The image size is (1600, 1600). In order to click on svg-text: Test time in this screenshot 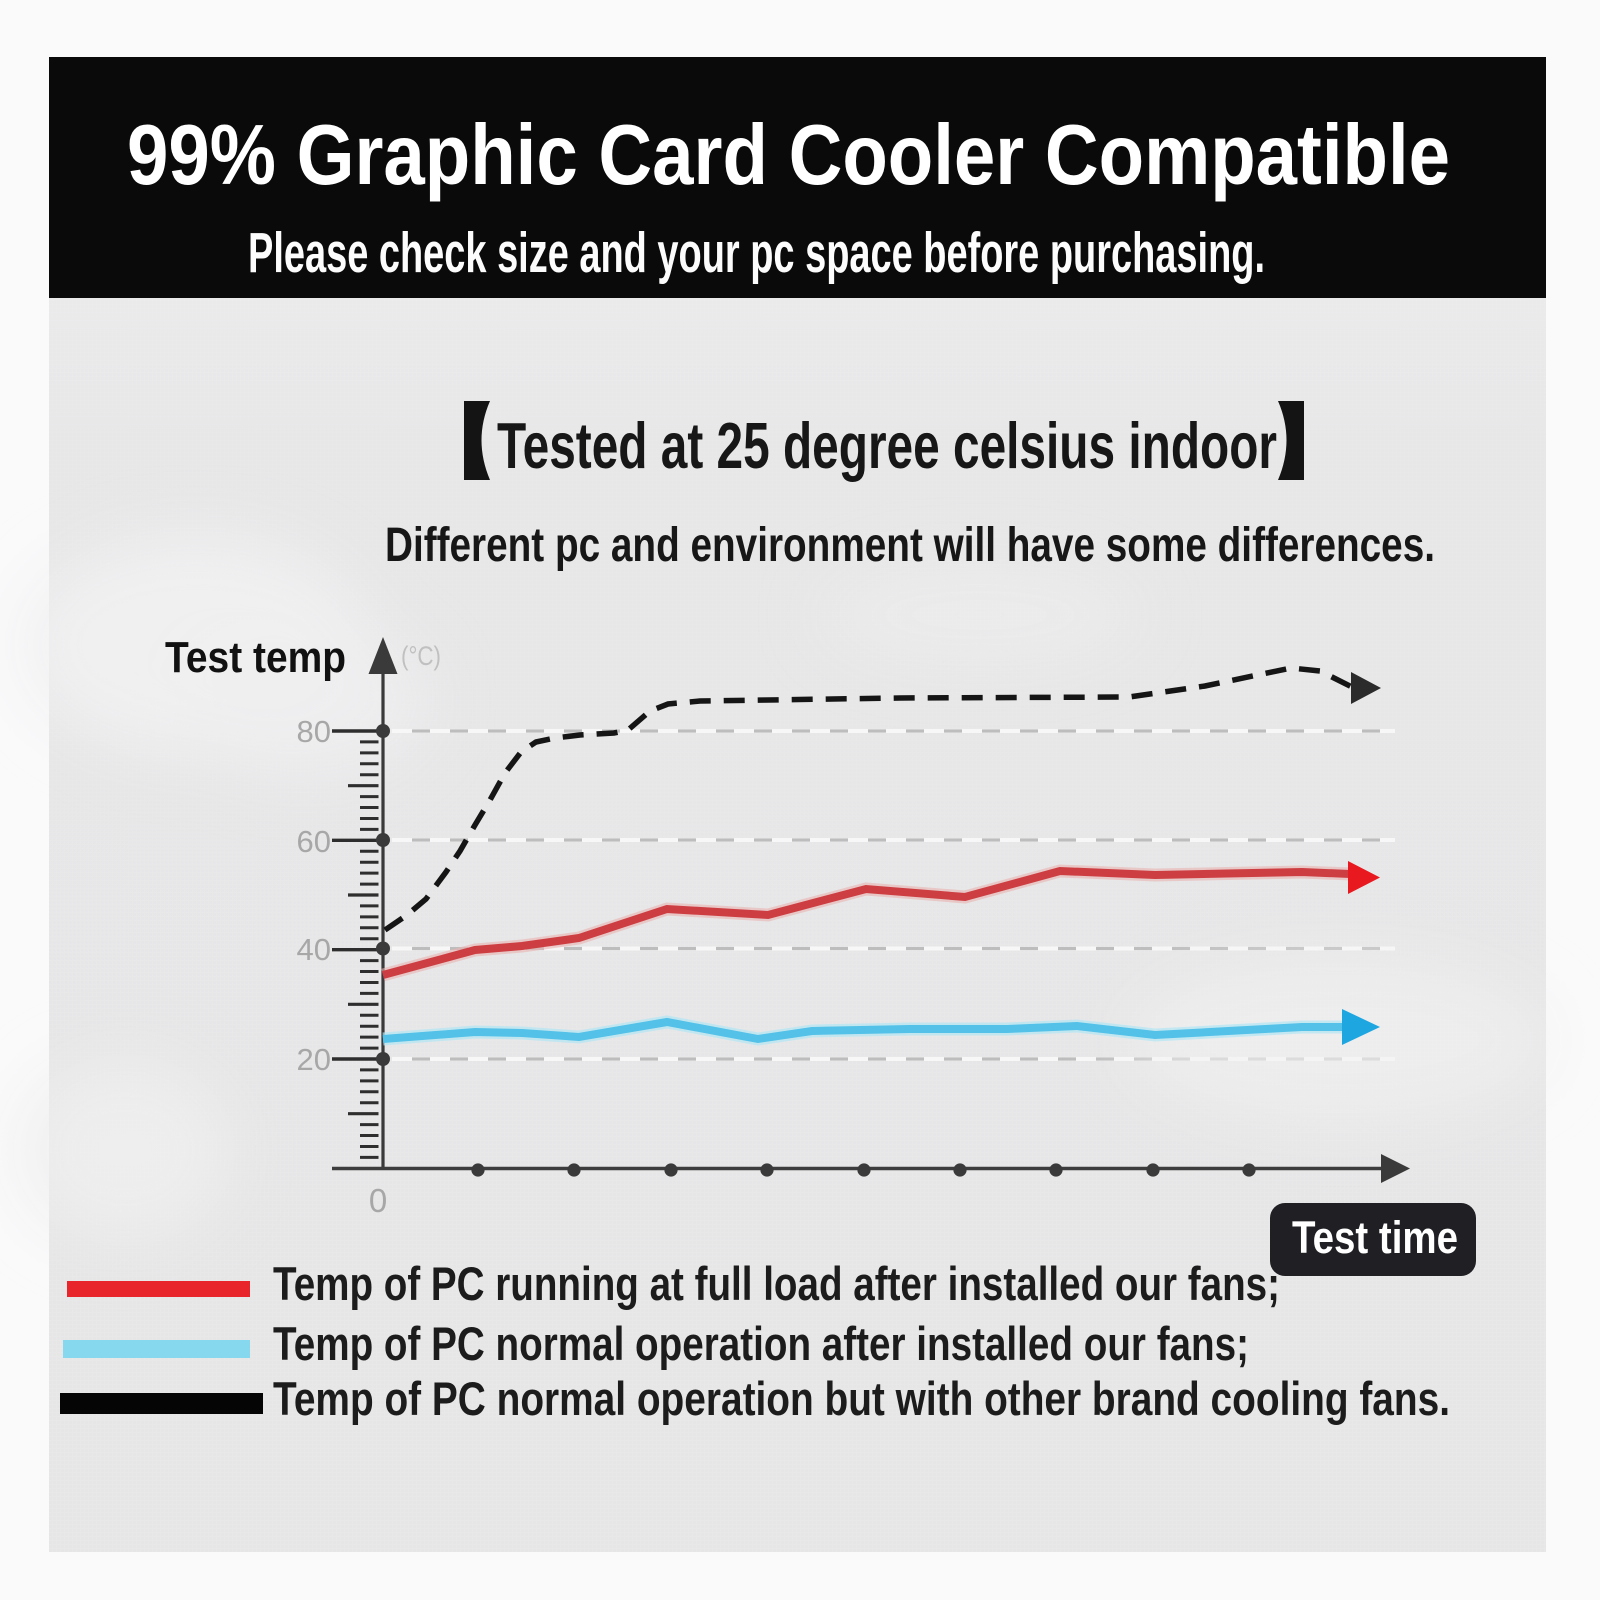, I will do `click(1375, 1237)`.